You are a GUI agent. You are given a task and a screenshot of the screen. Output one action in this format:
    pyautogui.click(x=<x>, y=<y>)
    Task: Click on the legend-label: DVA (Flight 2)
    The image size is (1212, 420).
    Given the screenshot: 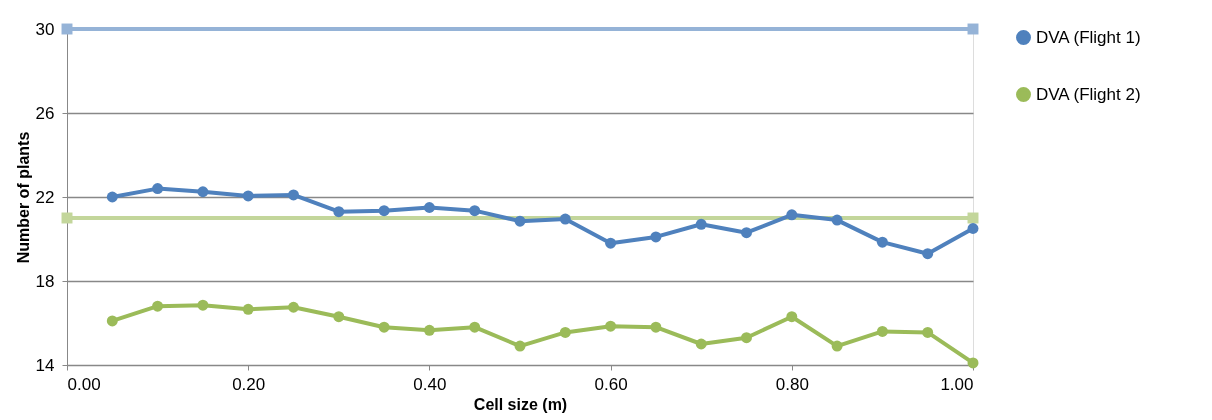 What is the action you would take?
    pyautogui.click(x=1088, y=94)
    